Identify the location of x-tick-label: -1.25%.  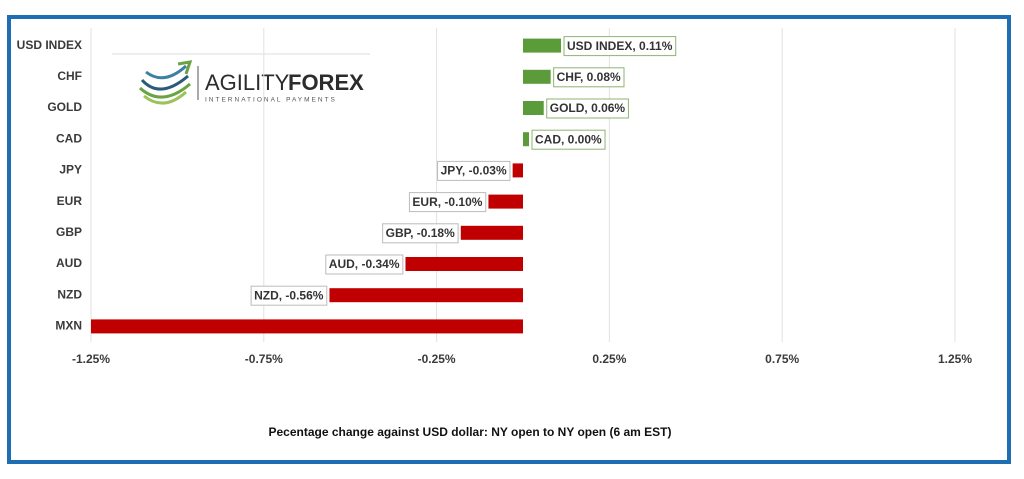
(91, 359).